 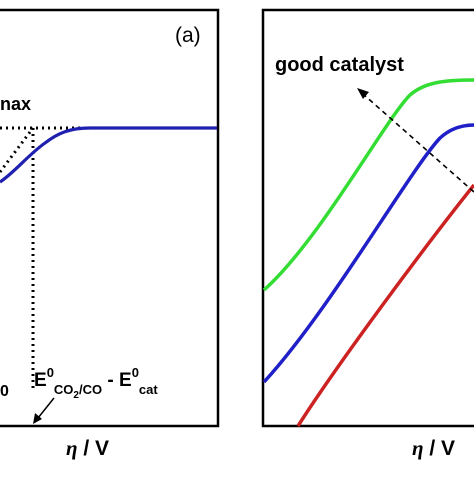 What do you see at coordinates (363, 93) in the screenshot?
I see `good-catalyst-arrowhead` at bounding box center [363, 93].